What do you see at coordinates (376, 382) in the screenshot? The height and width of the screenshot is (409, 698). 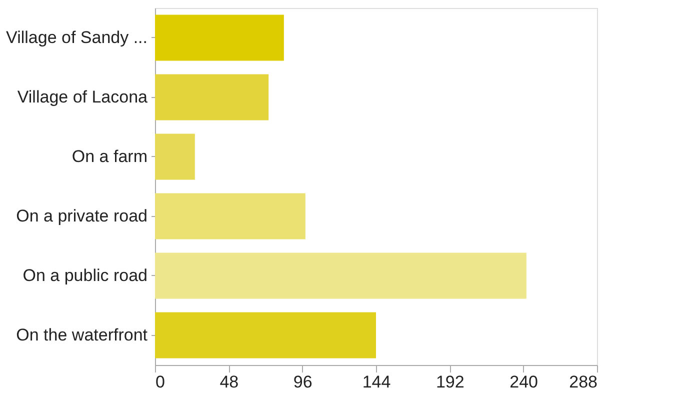 I see `x-tick-label: 144` at bounding box center [376, 382].